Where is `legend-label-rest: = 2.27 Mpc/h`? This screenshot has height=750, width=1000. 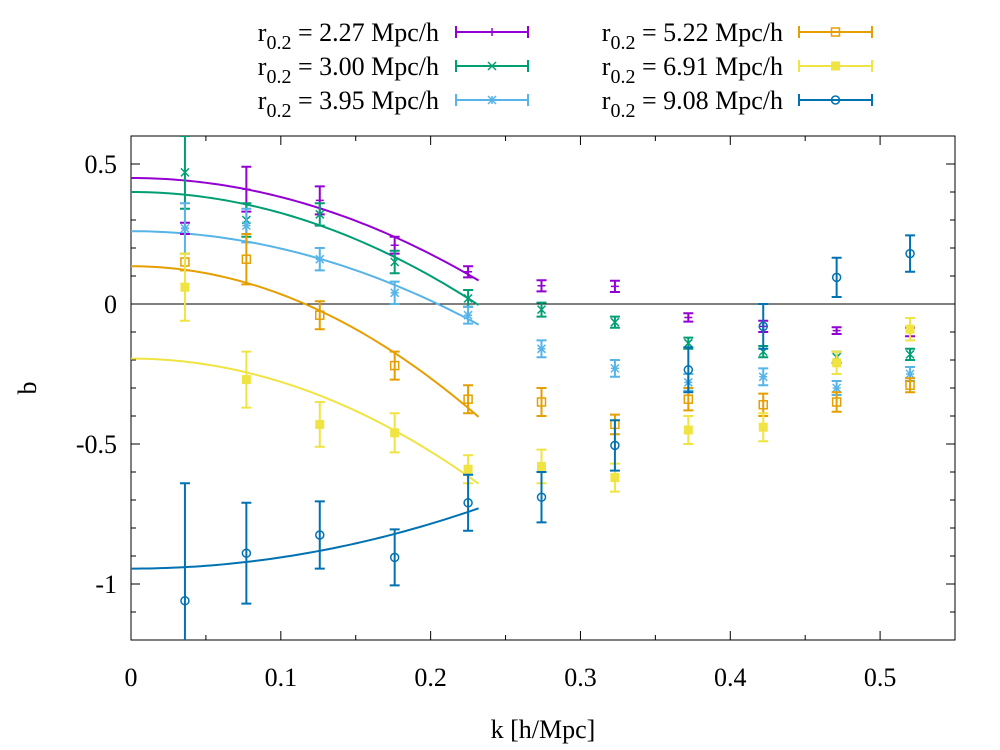 legend-label-rest: = 2.27 Mpc/h is located at coordinates (365, 32).